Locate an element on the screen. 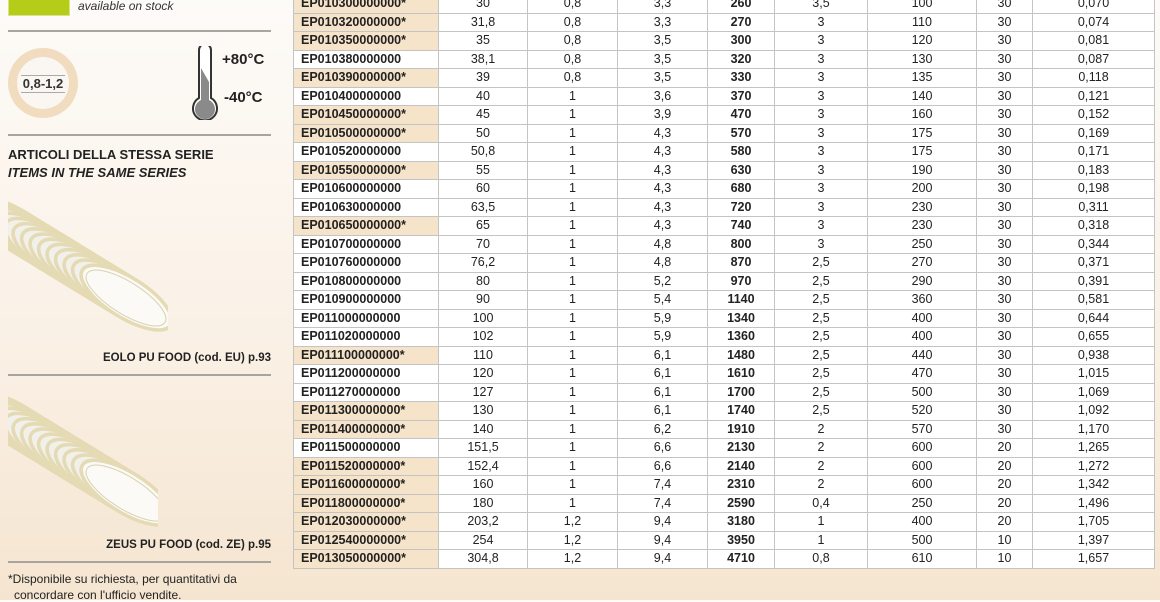  table-cell: 31,8 is located at coordinates (483, 22).